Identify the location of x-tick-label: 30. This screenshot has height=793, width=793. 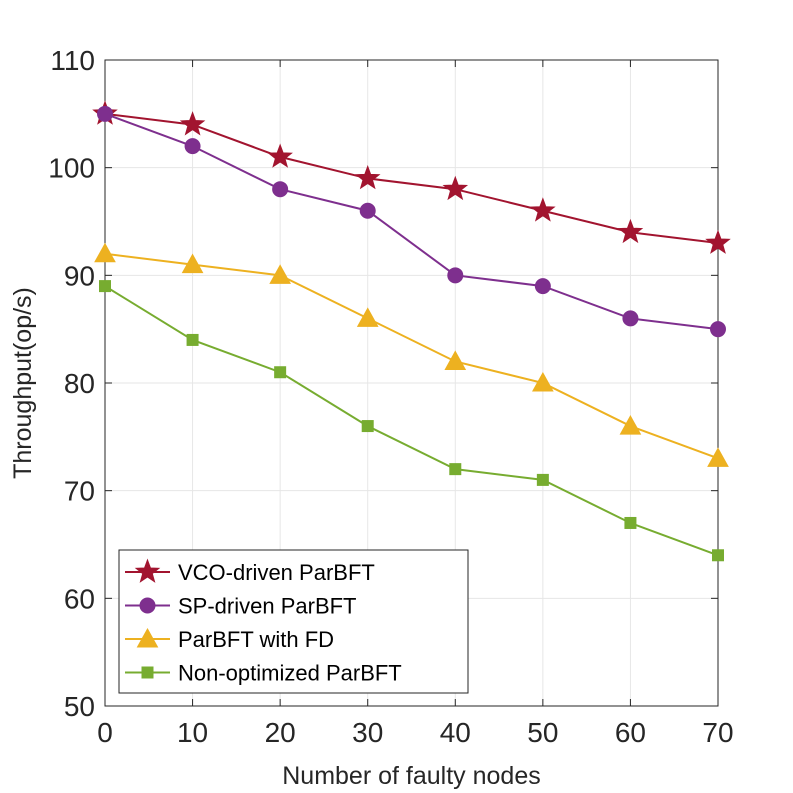
(367, 732).